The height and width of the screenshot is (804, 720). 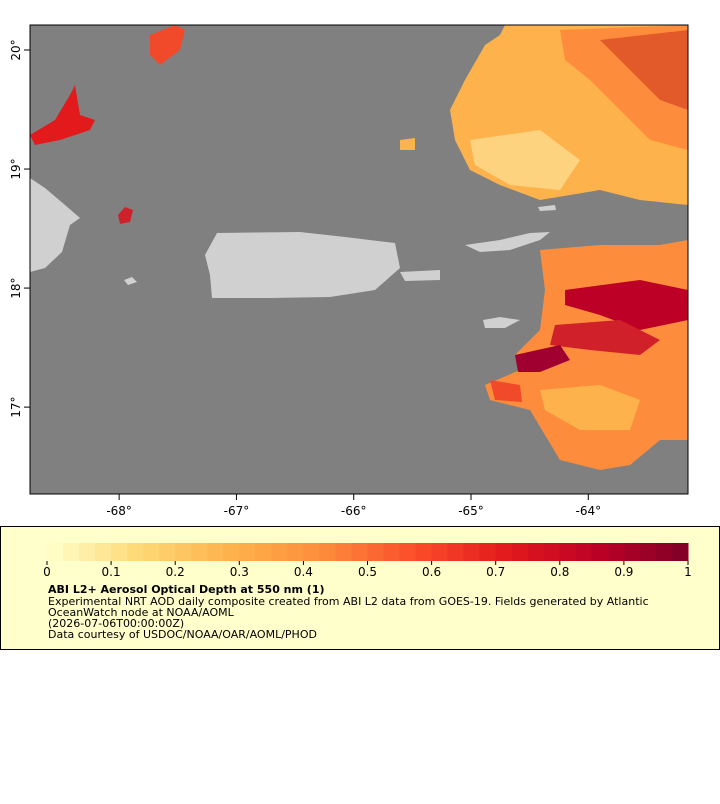 I want to click on x-tick-label: -68°, so click(x=119, y=511).